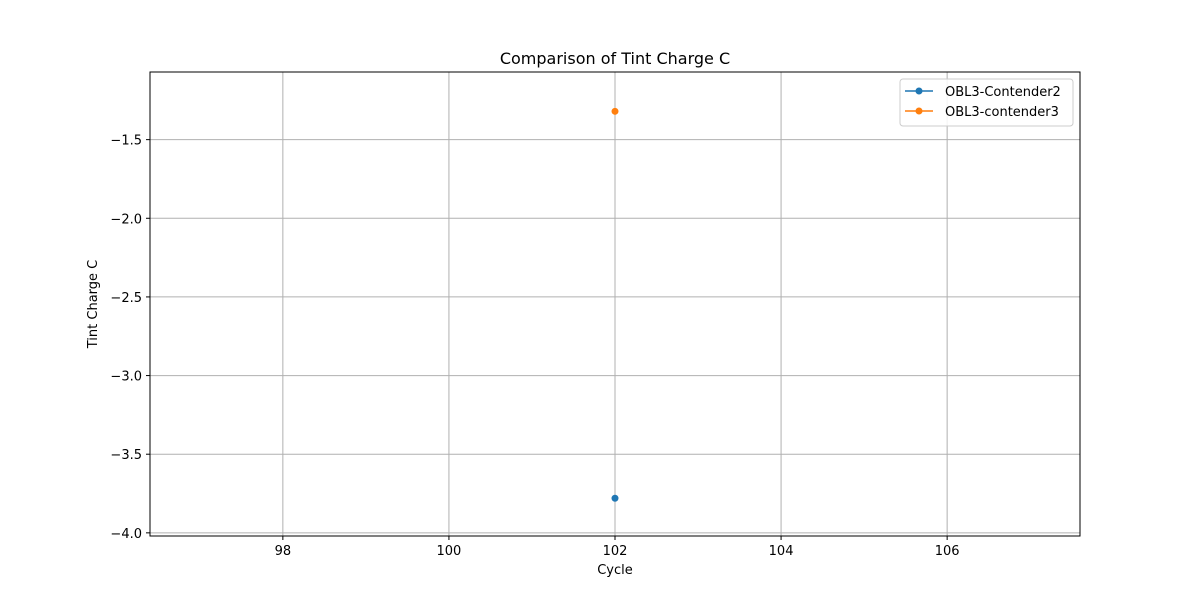 This screenshot has width=1200, height=600. What do you see at coordinates (126, 141) in the screenshot?
I see `y-tick-label: −1.5` at bounding box center [126, 141].